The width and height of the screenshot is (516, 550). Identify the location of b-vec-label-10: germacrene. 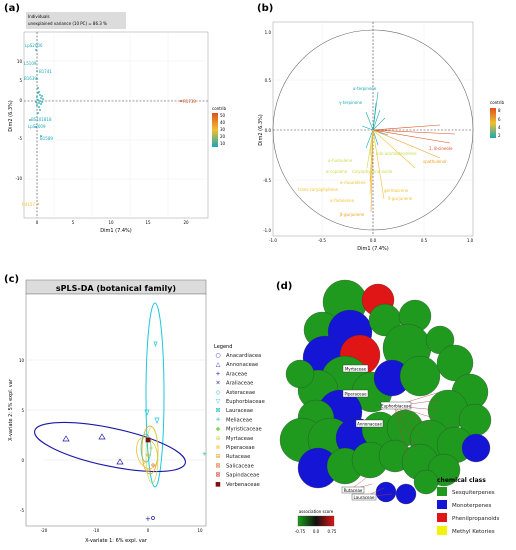
(396, 190).